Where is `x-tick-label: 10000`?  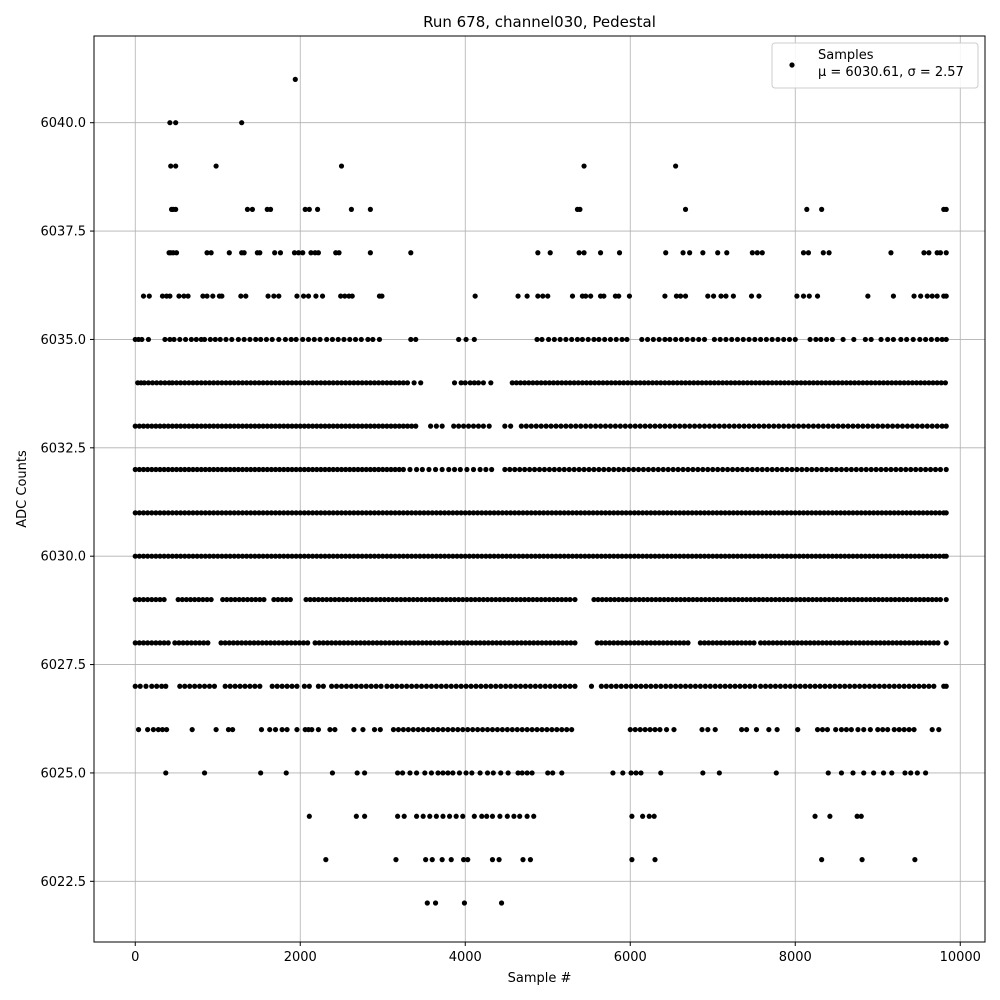 x-tick-label: 10000 is located at coordinates (960, 957).